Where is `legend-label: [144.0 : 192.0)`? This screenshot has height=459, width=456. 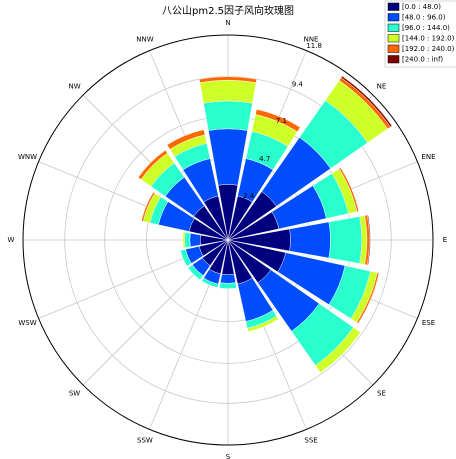 legend-label: [144.0 : 192.0) is located at coordinates (428, 39).